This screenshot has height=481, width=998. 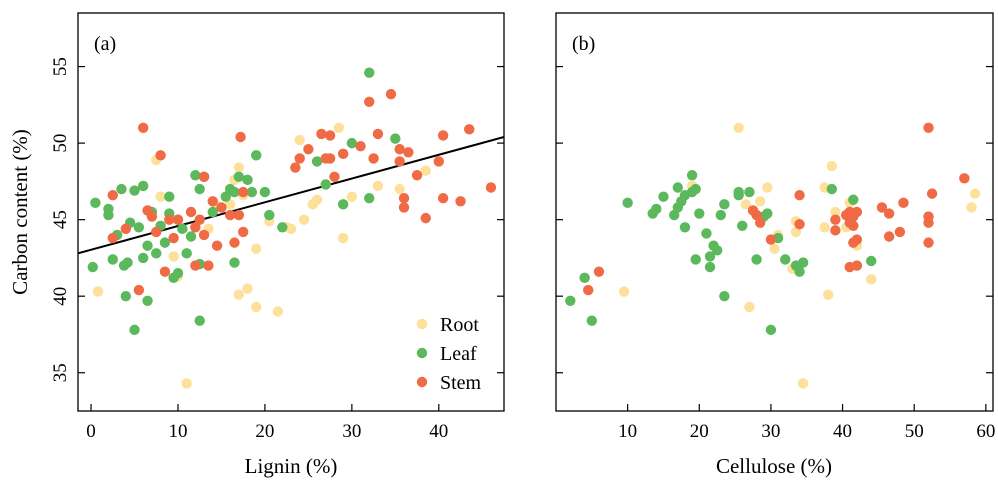 I want to click on x-tick-label: 0, so click(x=91, y=431).